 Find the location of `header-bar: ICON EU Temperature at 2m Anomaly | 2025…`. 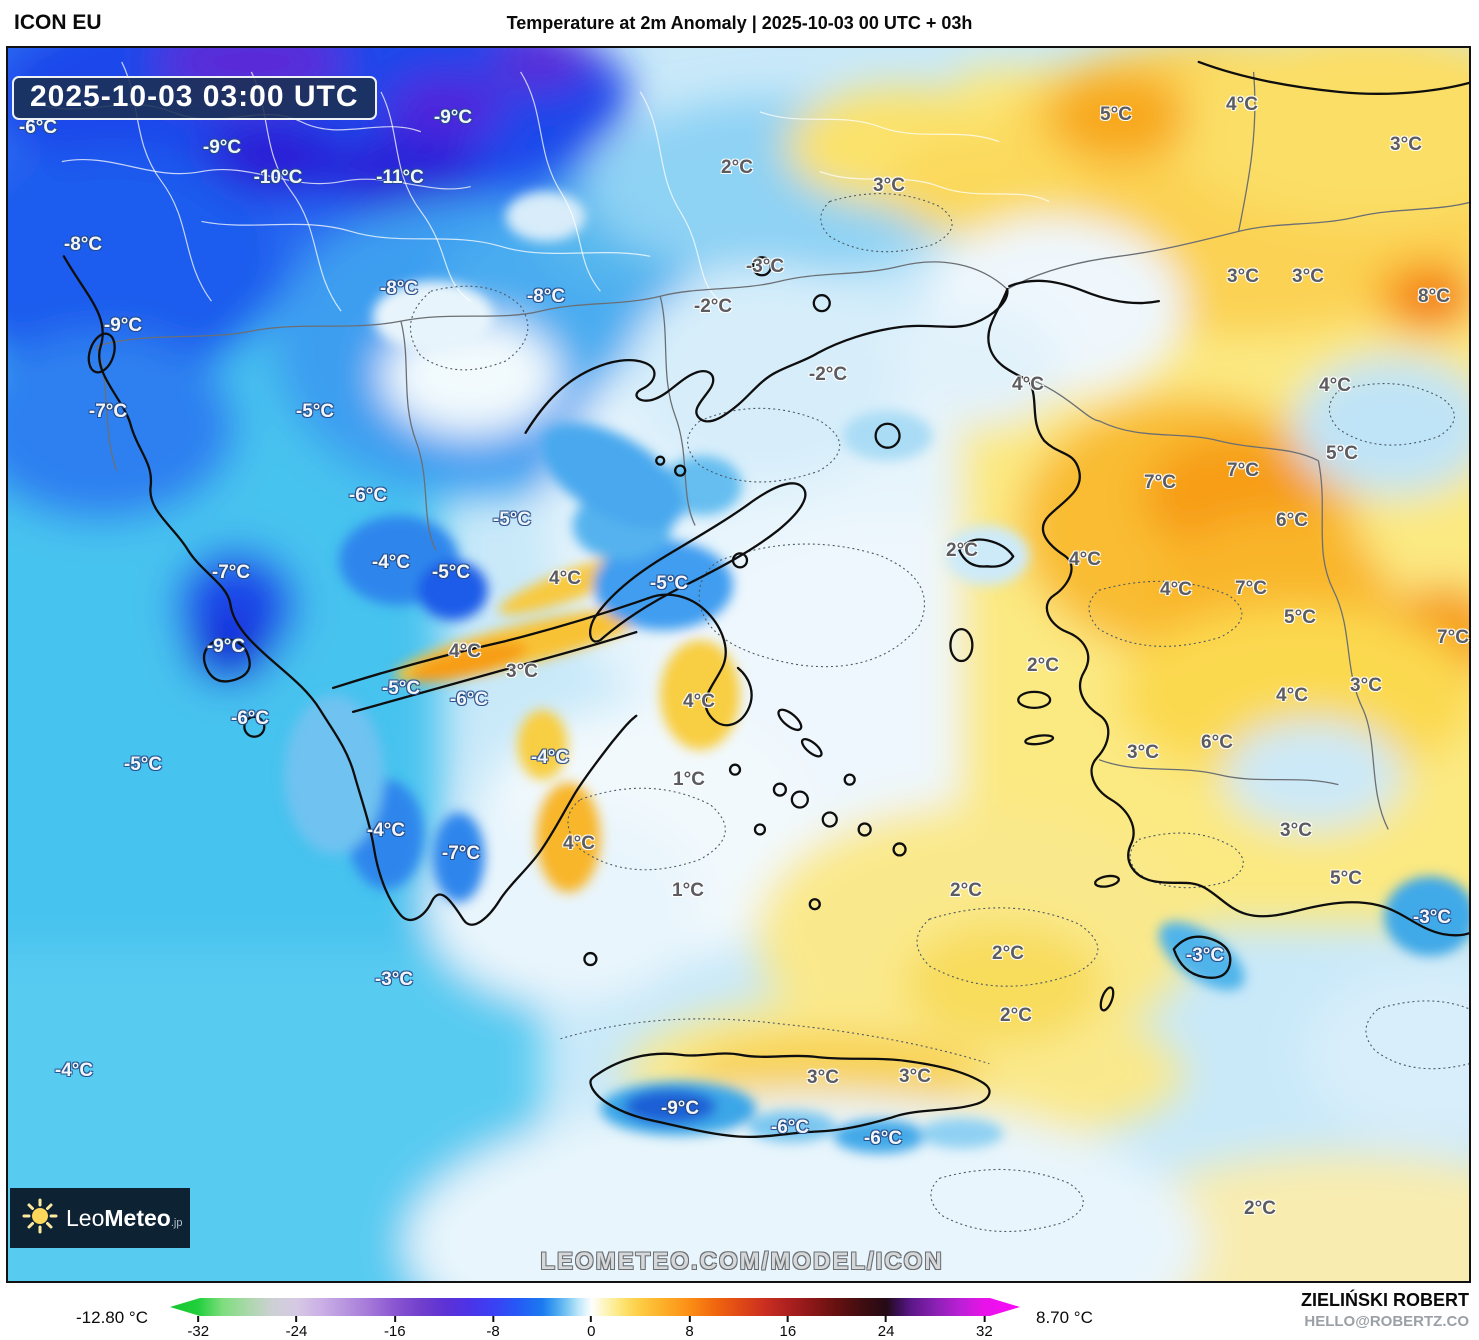

header-bar: ICON EU Temperature at 2m Anomaly | 2025… is located at coordinates (739, 23).